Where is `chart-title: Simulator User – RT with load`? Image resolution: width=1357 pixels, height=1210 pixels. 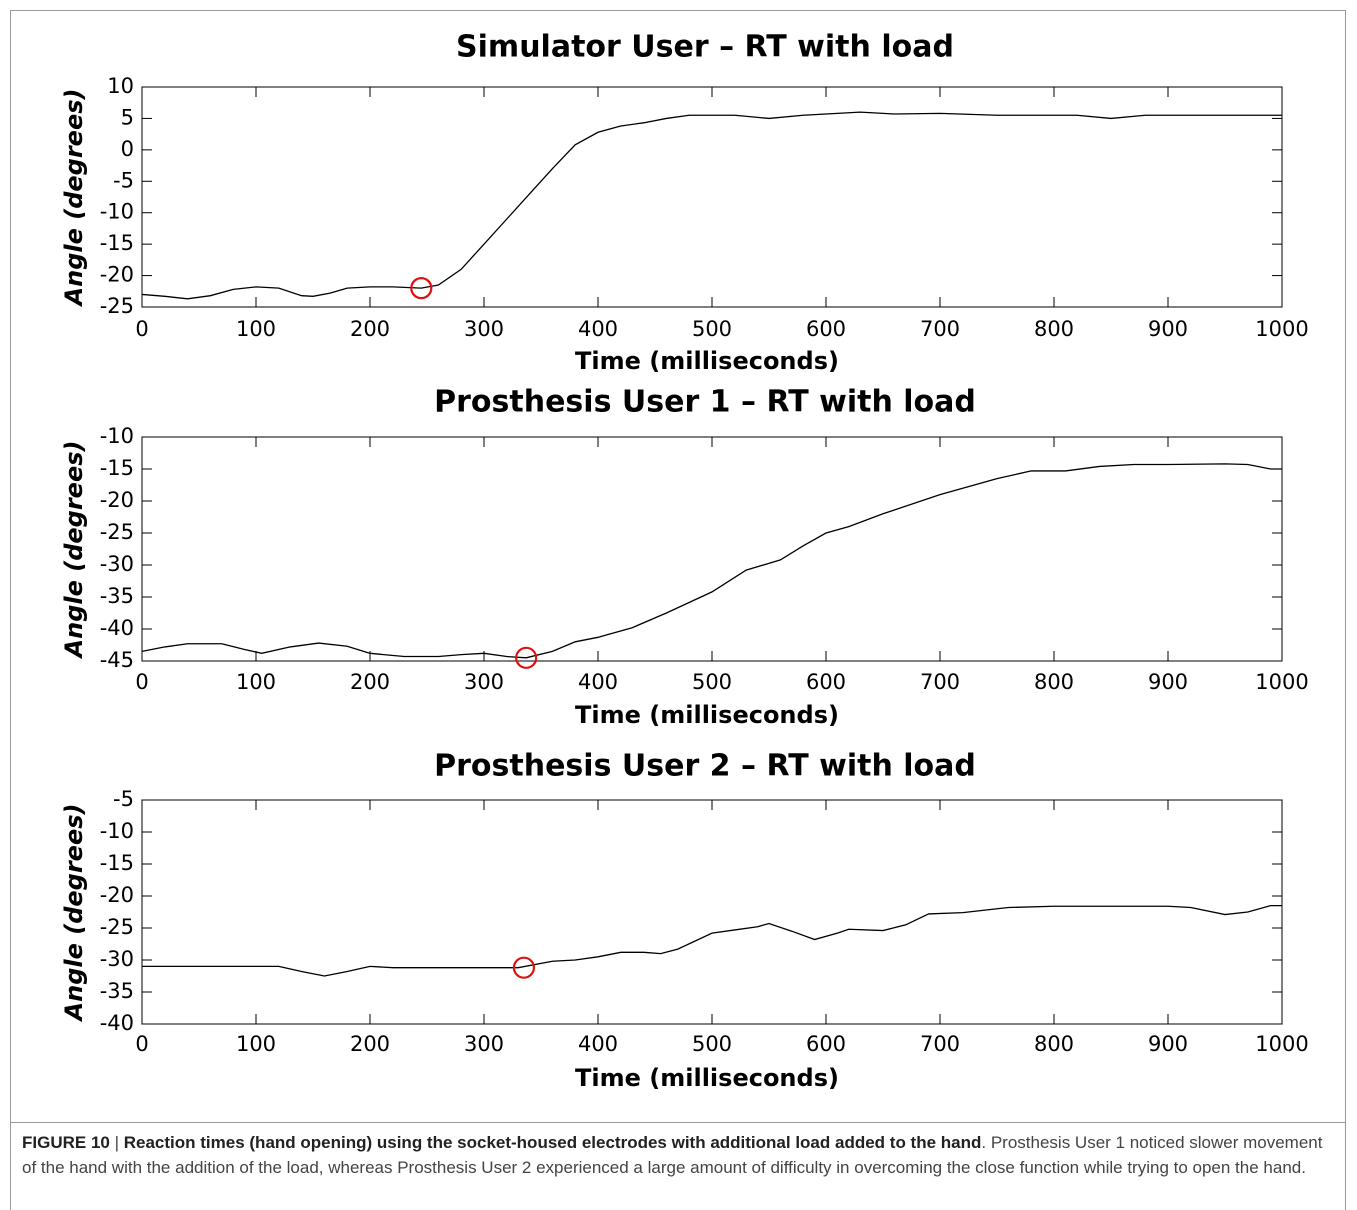 chart-title: Simulator User – RT with load is located at coordinates (705, 47).